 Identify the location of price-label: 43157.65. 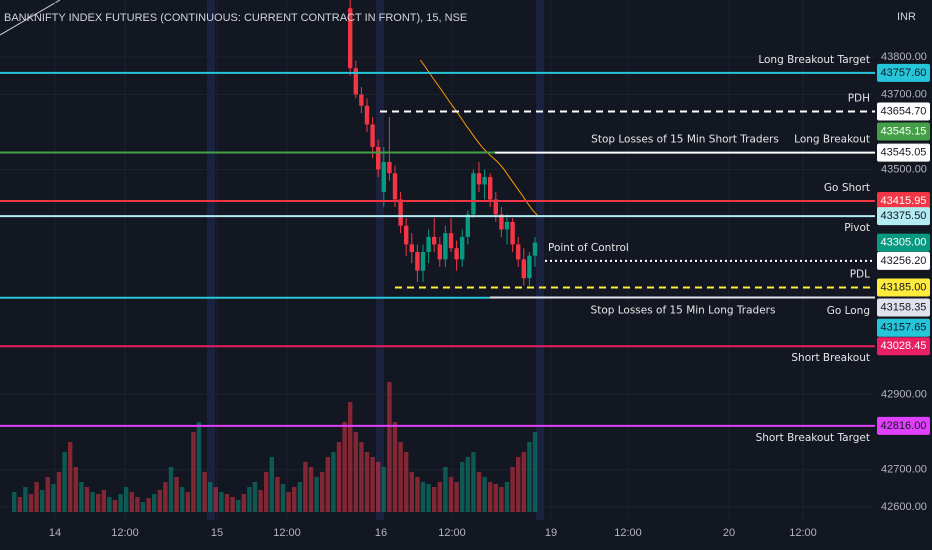
(904, 328).